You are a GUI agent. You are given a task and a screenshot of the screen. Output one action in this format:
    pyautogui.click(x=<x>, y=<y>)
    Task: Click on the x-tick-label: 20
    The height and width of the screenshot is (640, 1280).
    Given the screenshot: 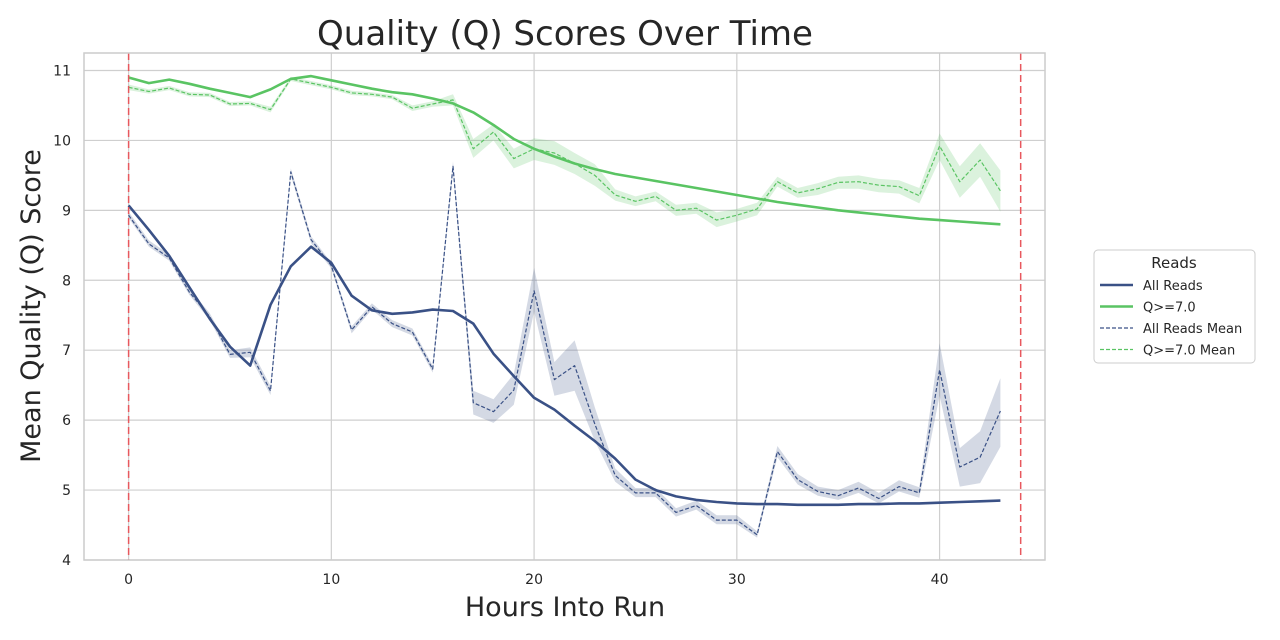 What is the action you would take?
    pyautogui.click(x=534, y=580)
    